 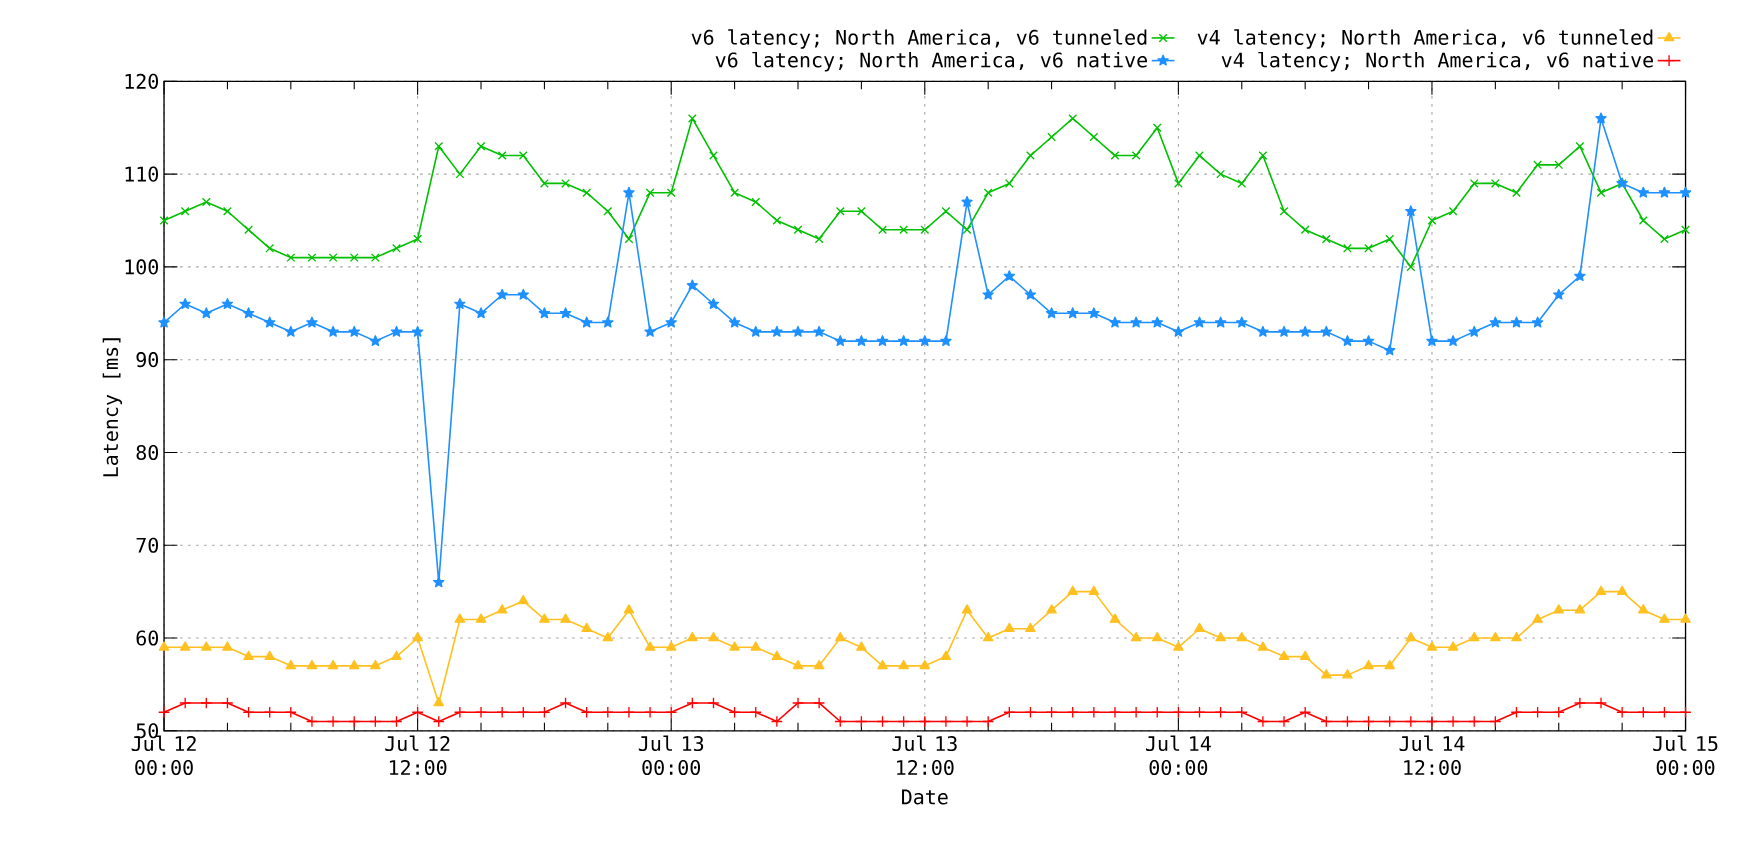 I want to click on x-tick-label: Jul 12 12:00, so click(x=417, y=755).